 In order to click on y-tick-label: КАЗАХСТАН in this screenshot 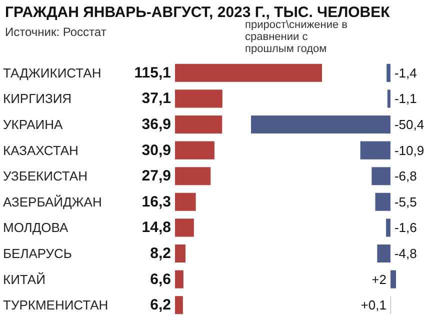, I will do `click(40, 150)`.